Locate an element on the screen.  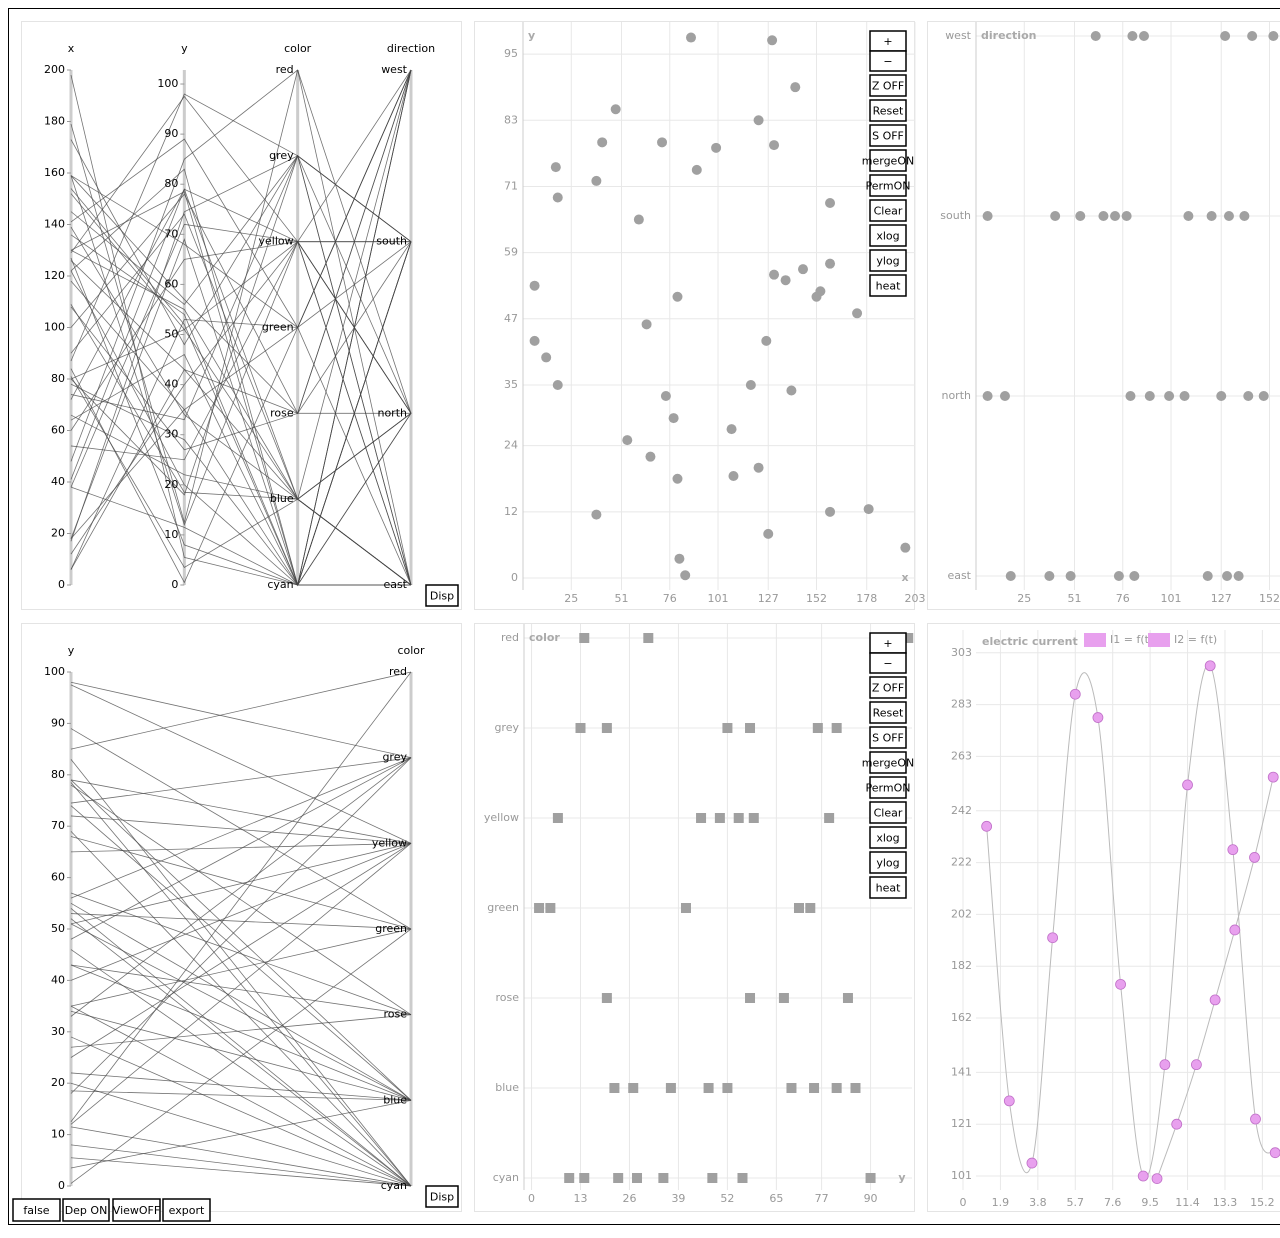
x-tick-label: 127 is located at coordinates (1221, 598).